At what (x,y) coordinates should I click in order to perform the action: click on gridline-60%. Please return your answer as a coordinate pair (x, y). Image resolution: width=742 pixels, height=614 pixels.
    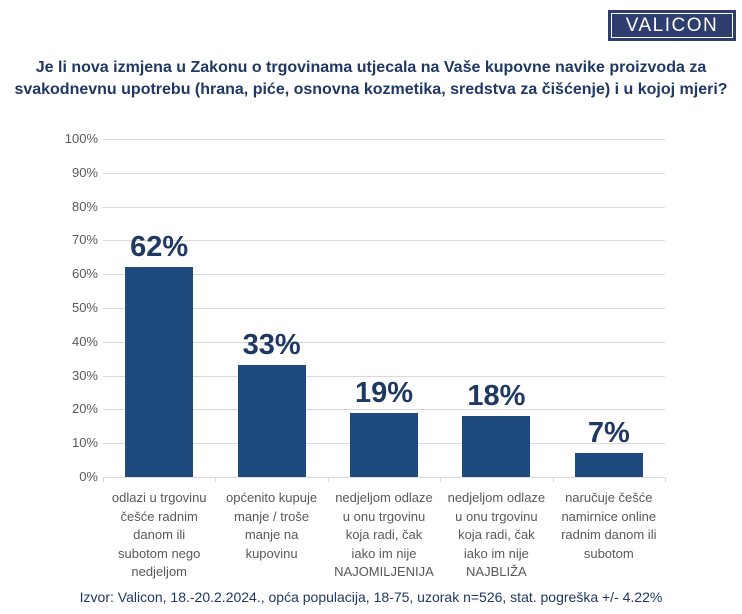
    Looking at the image, I should click on (384, 275).